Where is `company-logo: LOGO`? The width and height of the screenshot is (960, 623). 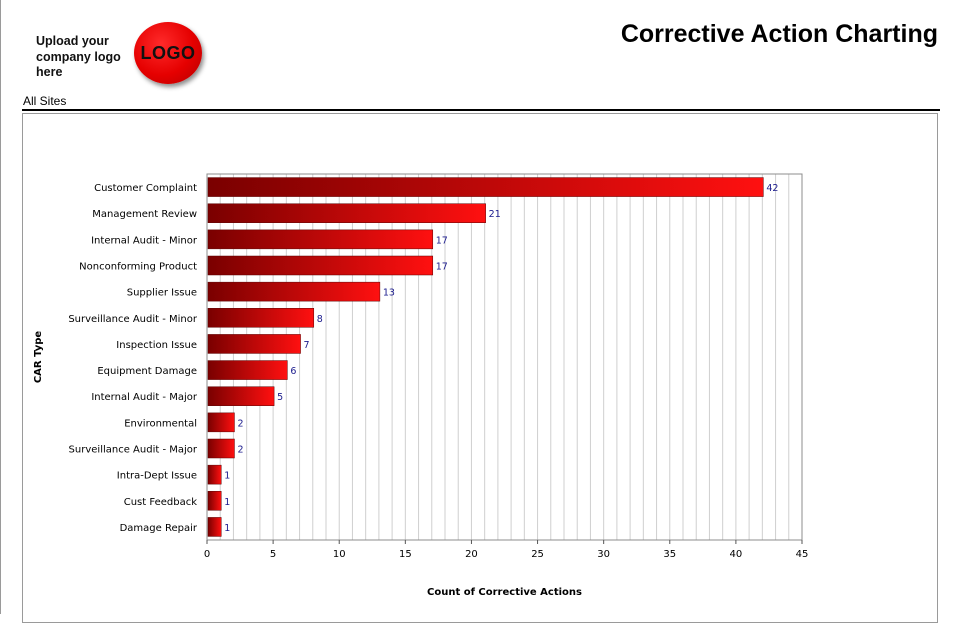 company-logo: LOGO is located at coordinates (168, 53).